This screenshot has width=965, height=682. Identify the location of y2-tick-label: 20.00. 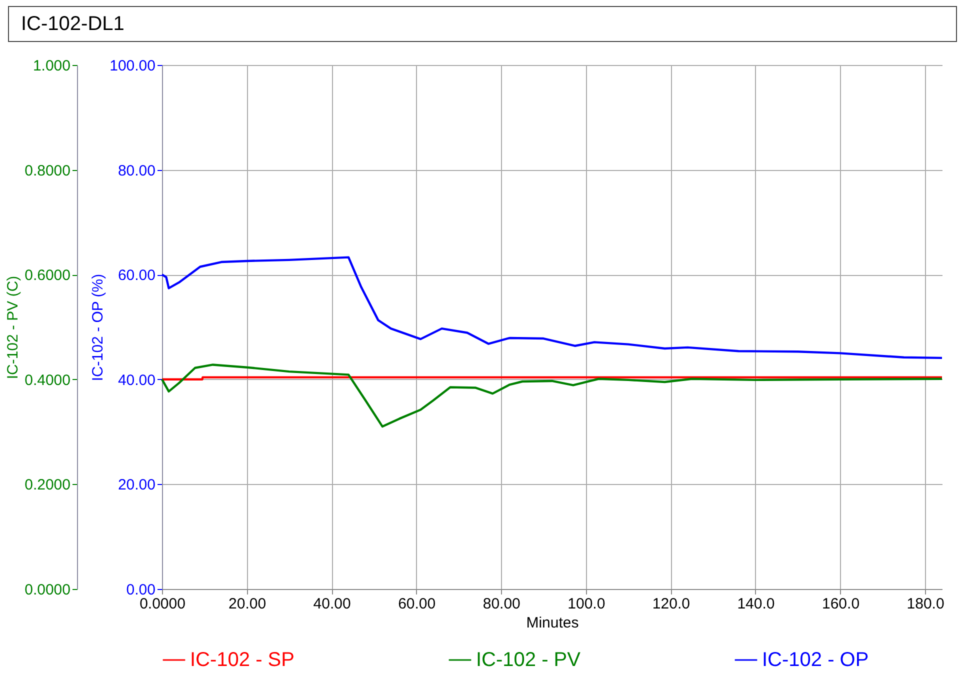
(137, 485).